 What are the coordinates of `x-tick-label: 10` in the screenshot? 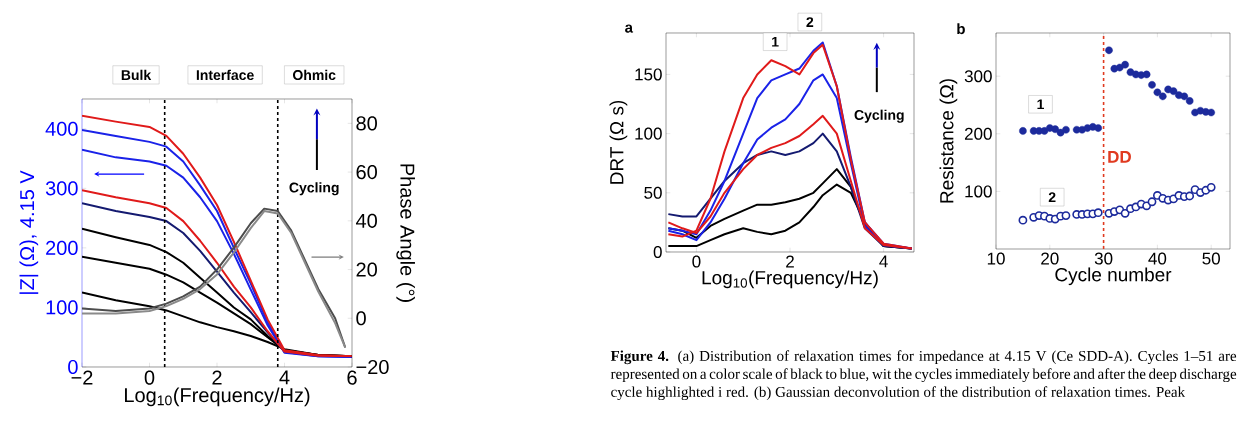 It's located at (996, 258).